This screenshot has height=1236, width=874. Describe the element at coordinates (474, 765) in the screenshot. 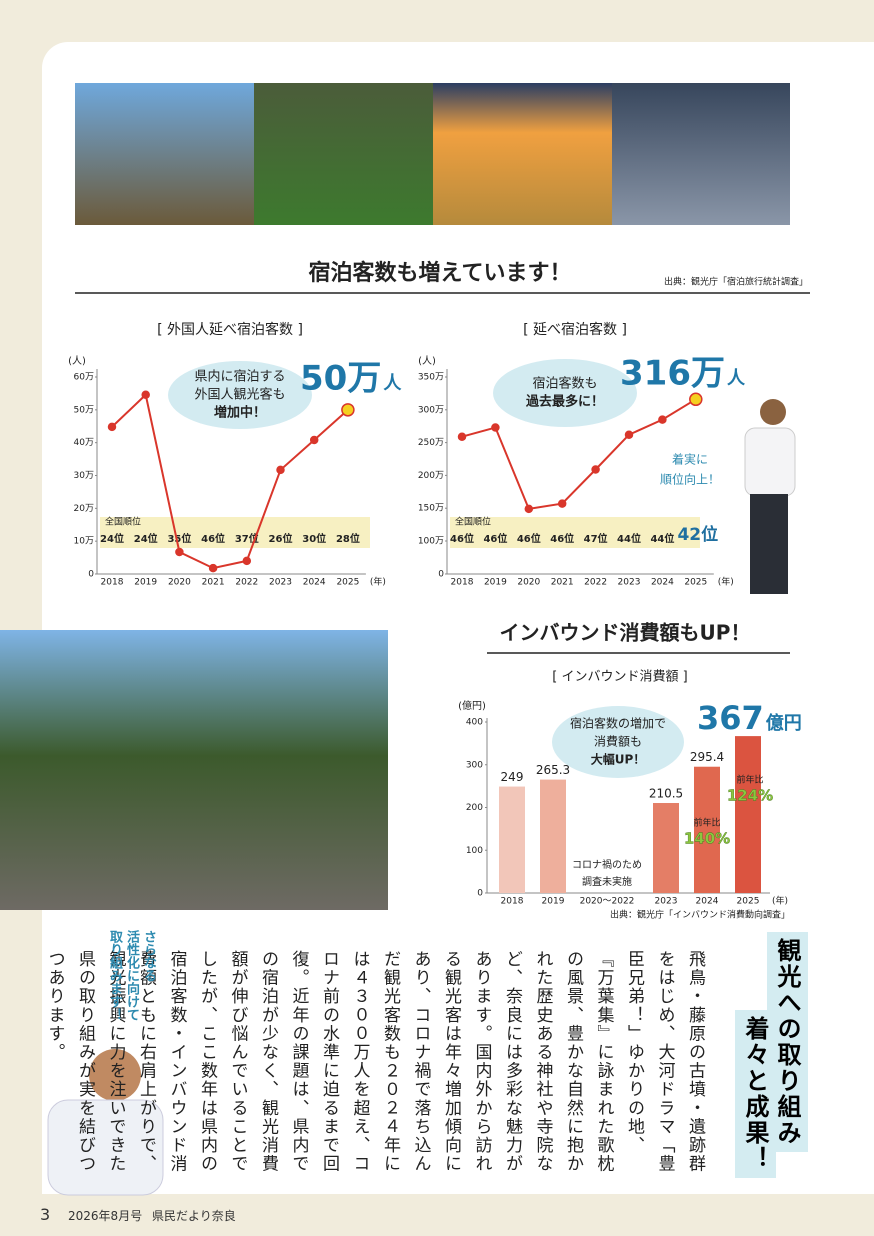

I see `y-tick-label: 300` at that location.